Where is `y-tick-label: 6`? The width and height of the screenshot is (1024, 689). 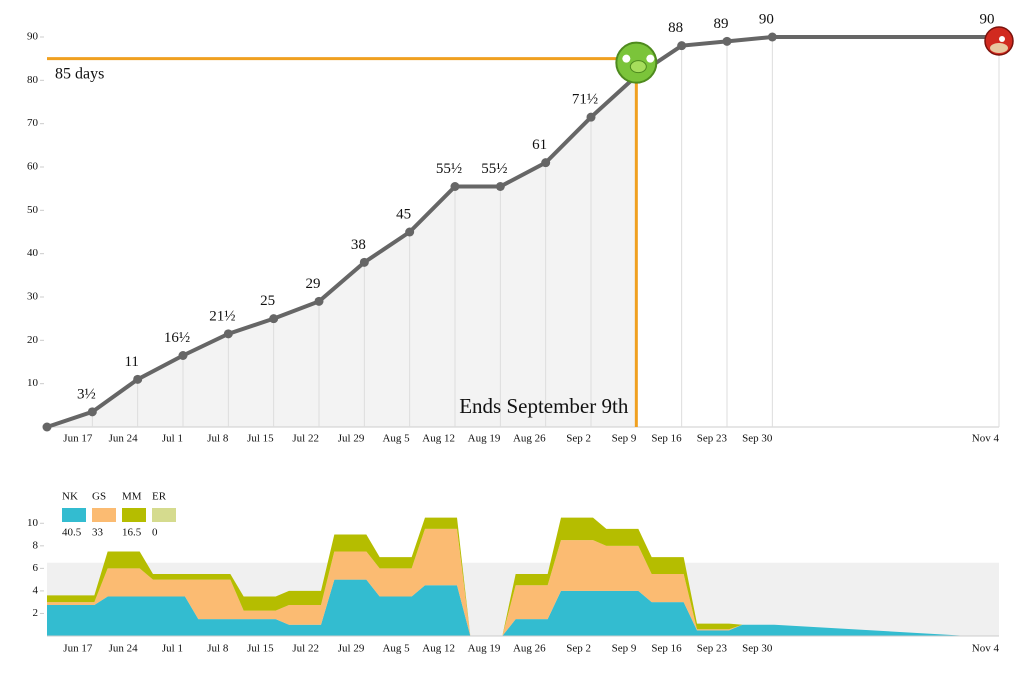 y-tick-label: 6 is located at coordinates (36, 568).